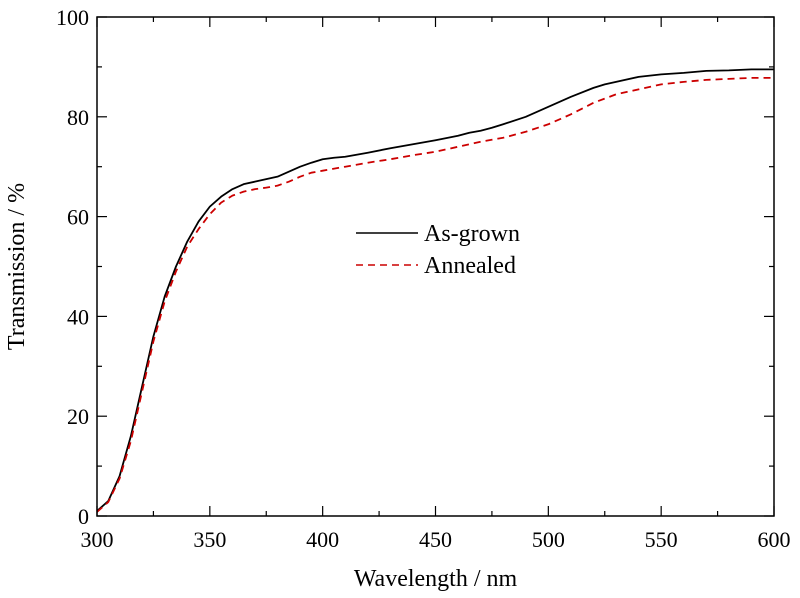 The width and height of the screenshot is (800, 598). What do you see at coordinates (548, 539) in the screenshot?
I see `x-tick-label: 500` at bounding box center [548, 539].